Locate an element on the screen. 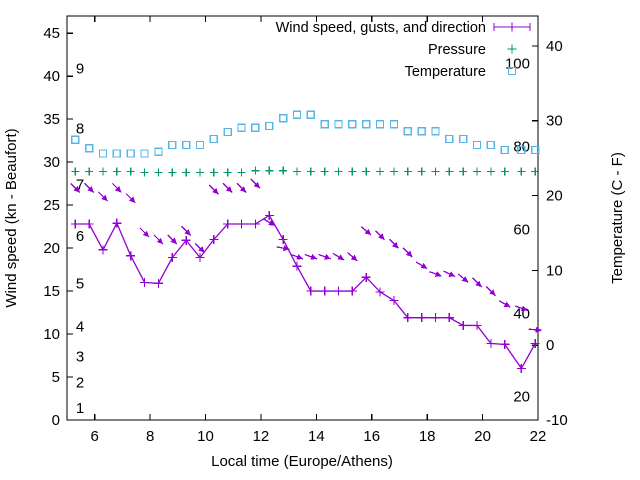 The height and width of the screenshot is (480, 640). y-tick-label: 45 is located at coordinates (51, 33).